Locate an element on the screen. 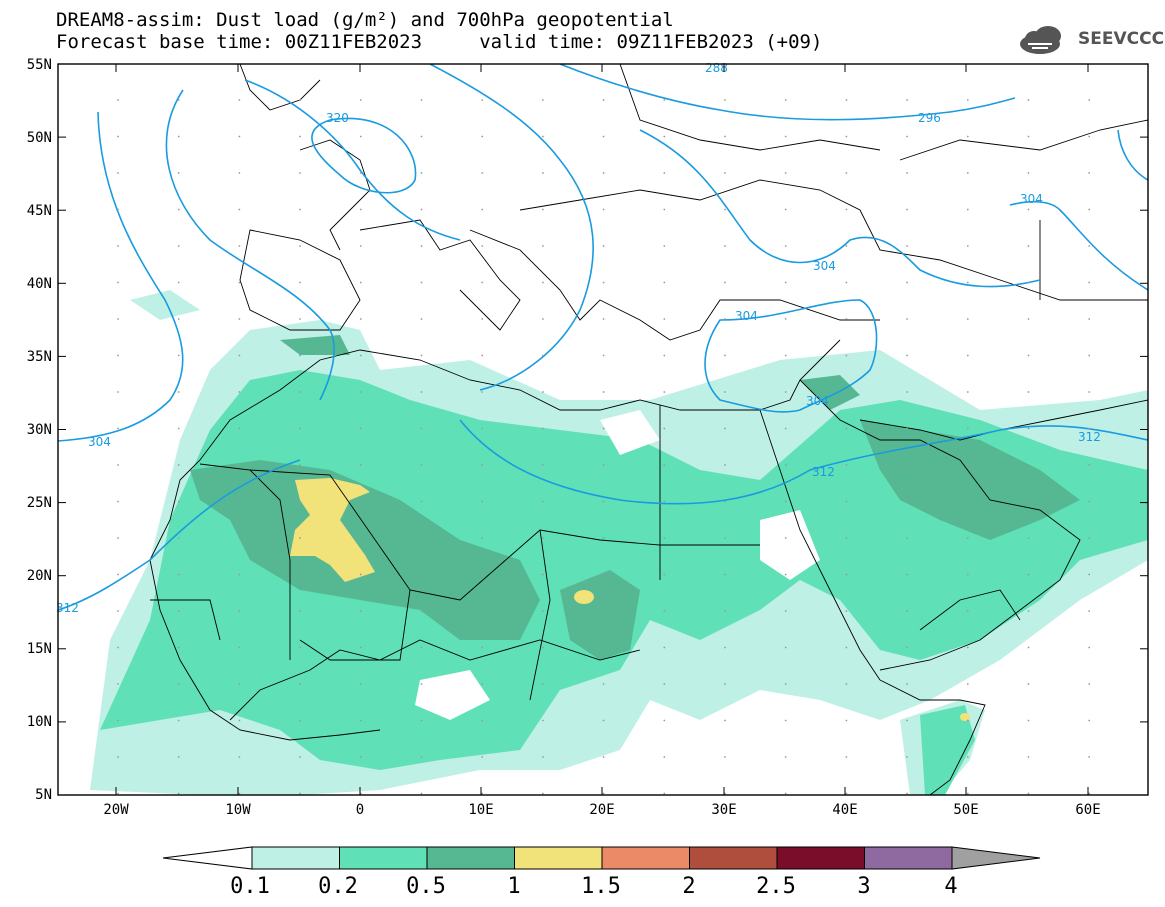 This screenshot has height=907, width=1165. lon-label: 30E is located at coordinates (723, 810).